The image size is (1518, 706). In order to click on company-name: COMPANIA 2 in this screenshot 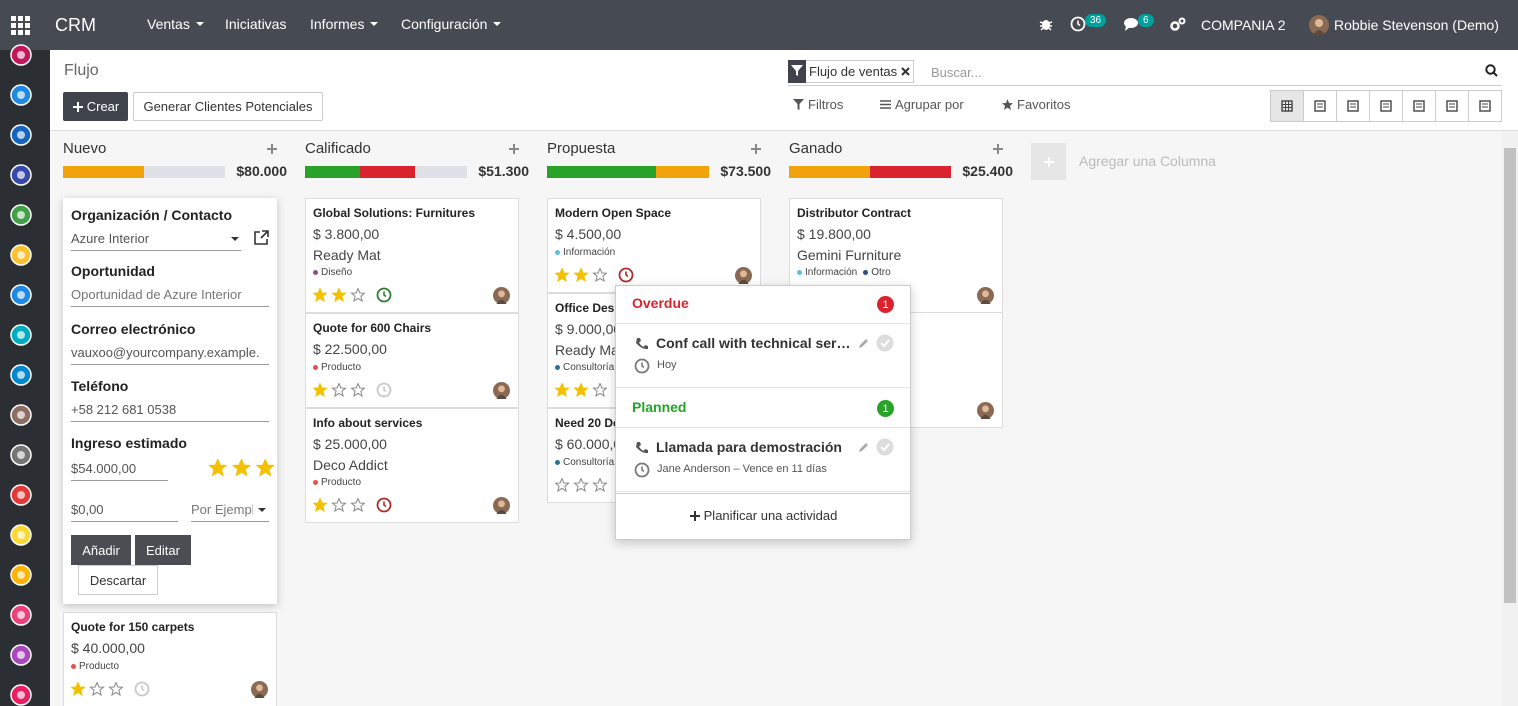, I will do `click(1243, 25)`.